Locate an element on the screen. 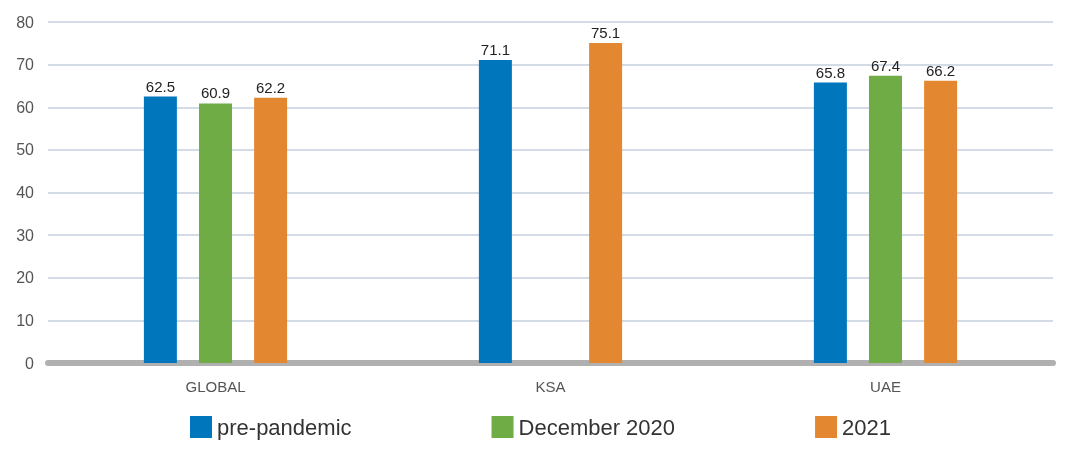 This screenshot has width=1081, height=453. legend-label: 2021 is located at coordinates (867, 427).